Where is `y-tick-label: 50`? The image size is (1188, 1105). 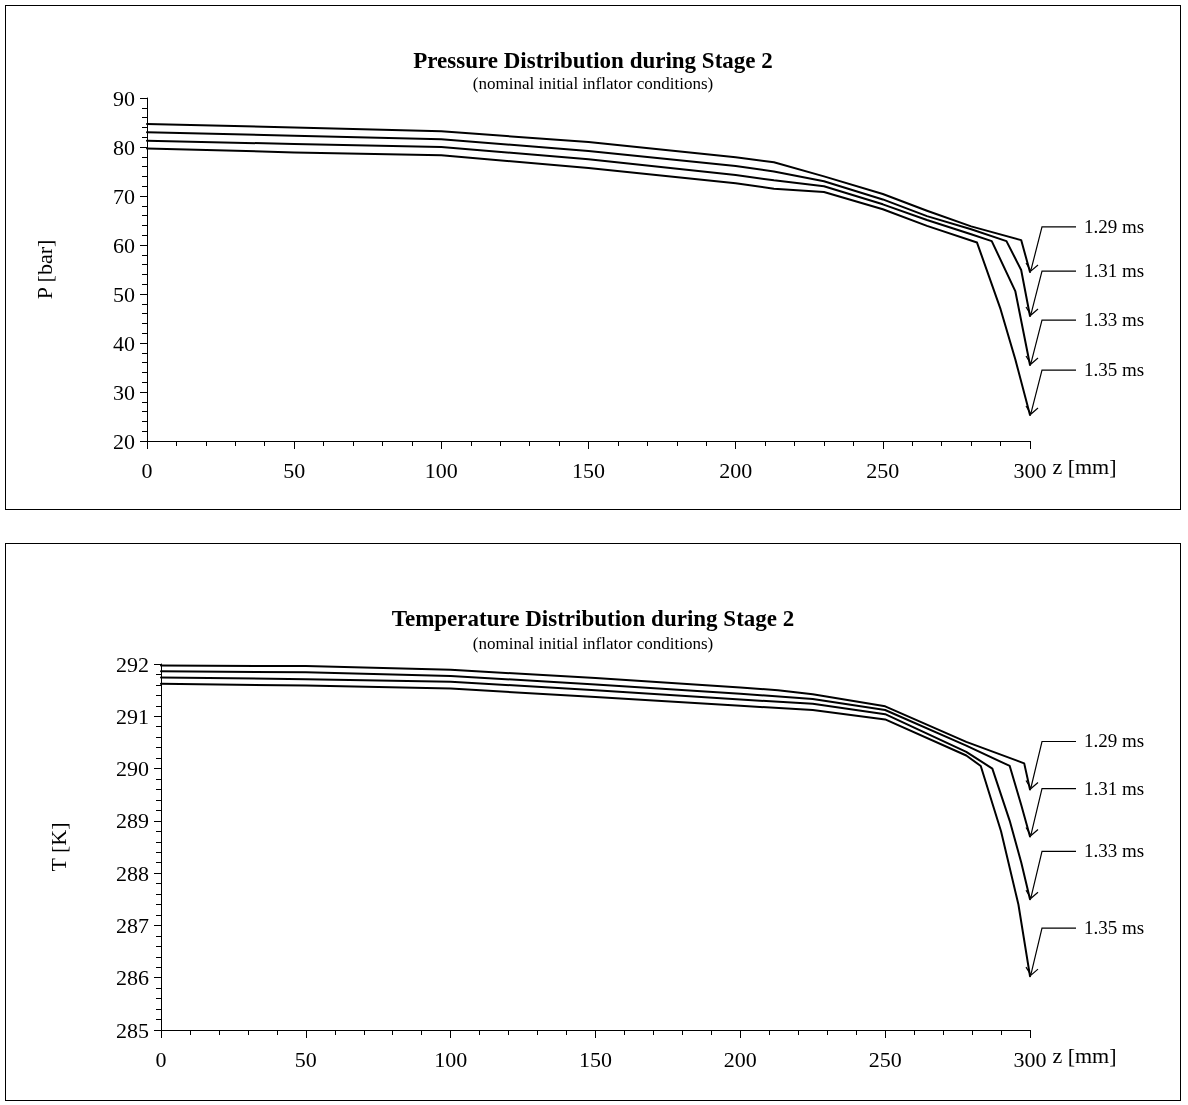
y-tick-label: 50 is located at coordinates (124, 294).